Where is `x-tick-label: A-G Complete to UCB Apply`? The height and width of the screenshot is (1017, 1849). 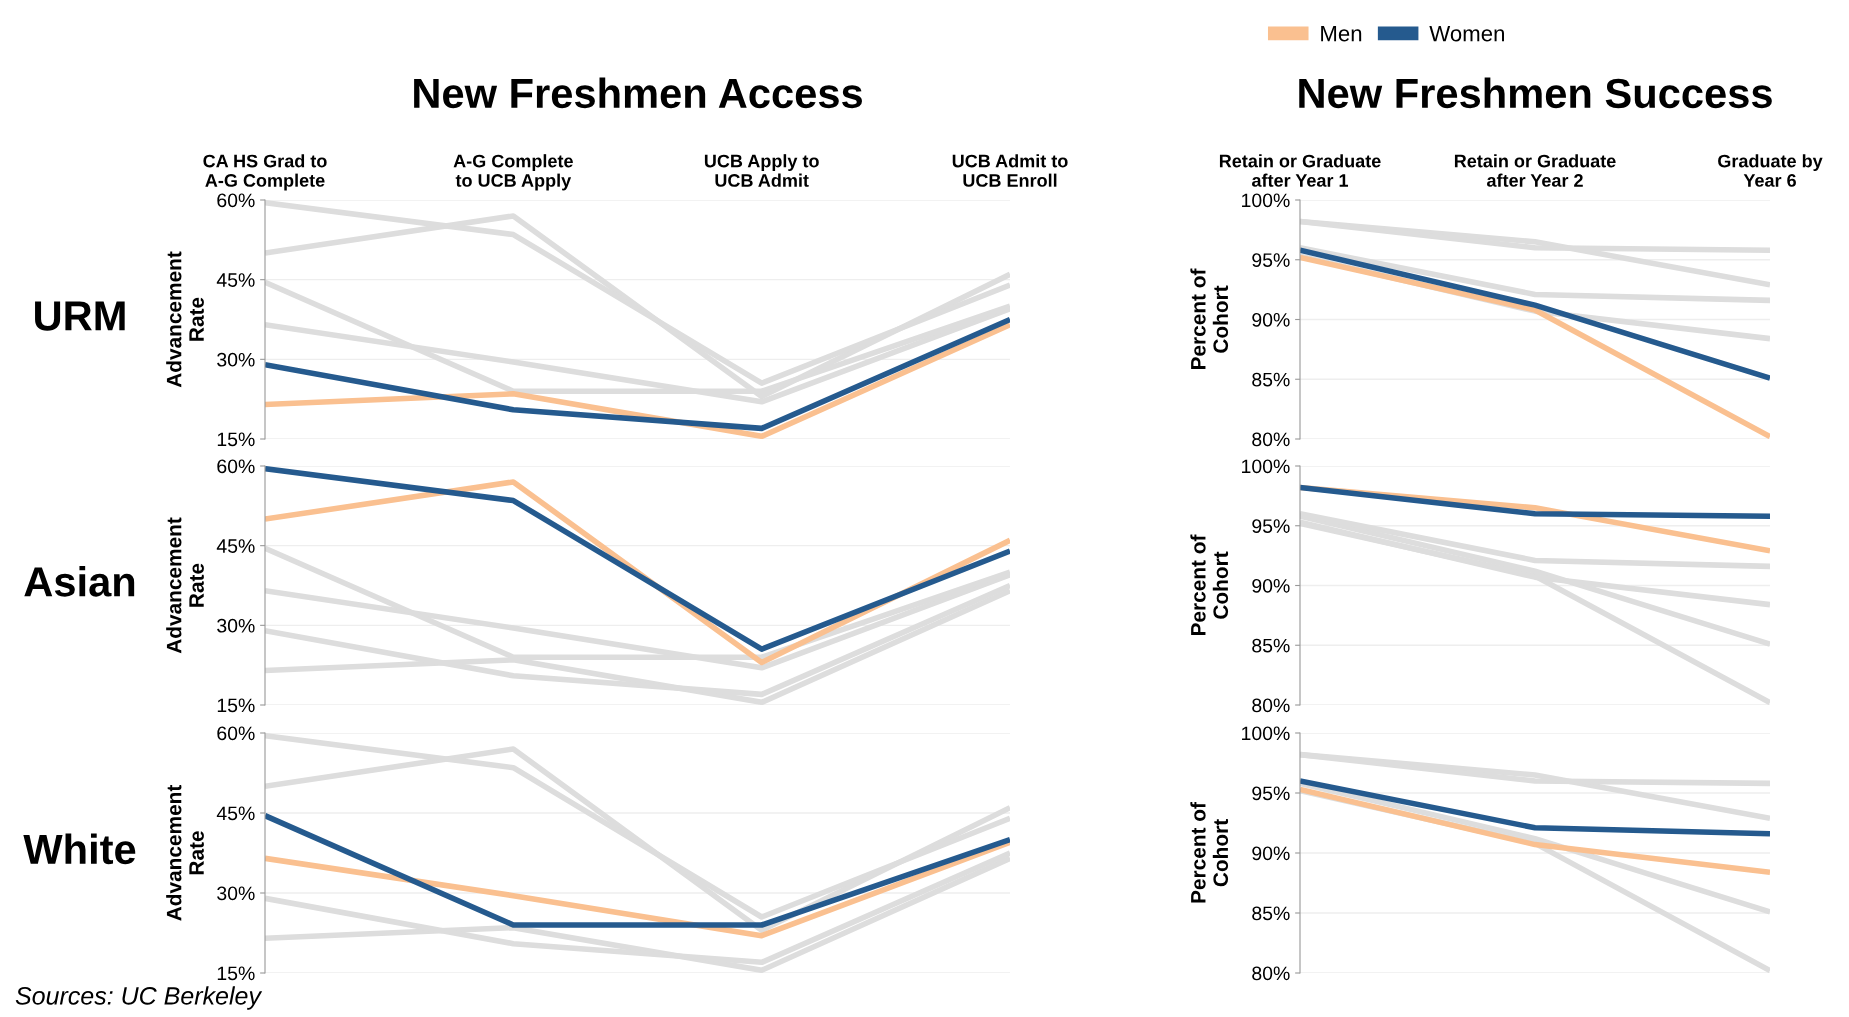
x-tick-label: A-G Complete to UCB Apply is located at coordinates (513, 172).